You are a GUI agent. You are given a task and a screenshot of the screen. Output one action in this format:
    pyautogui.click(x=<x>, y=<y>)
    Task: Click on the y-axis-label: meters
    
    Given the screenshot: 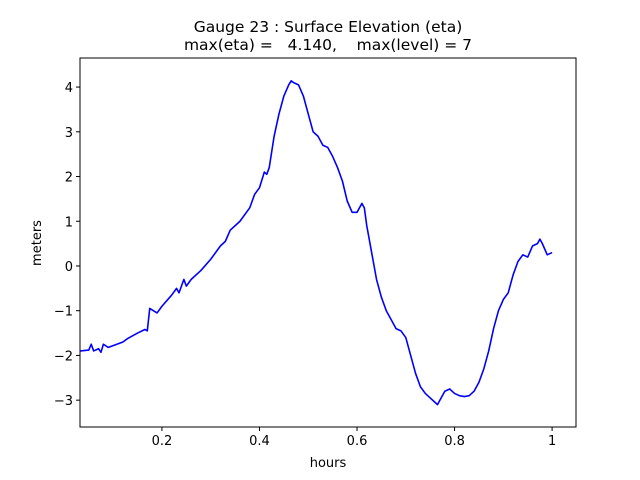 What is the action you would take?
    pyautogui.click(x=37, y=243)
    